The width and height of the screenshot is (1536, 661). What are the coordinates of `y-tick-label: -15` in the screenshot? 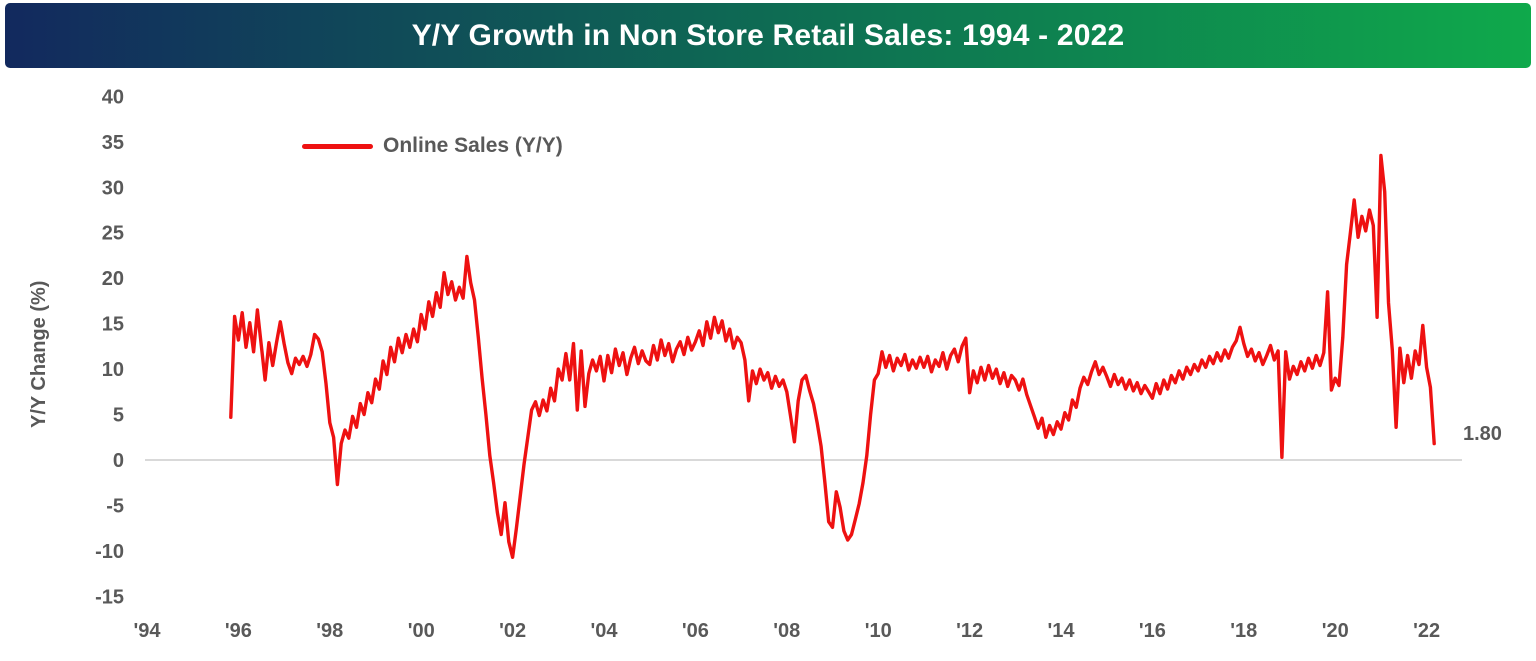 It's located at (109, 597).